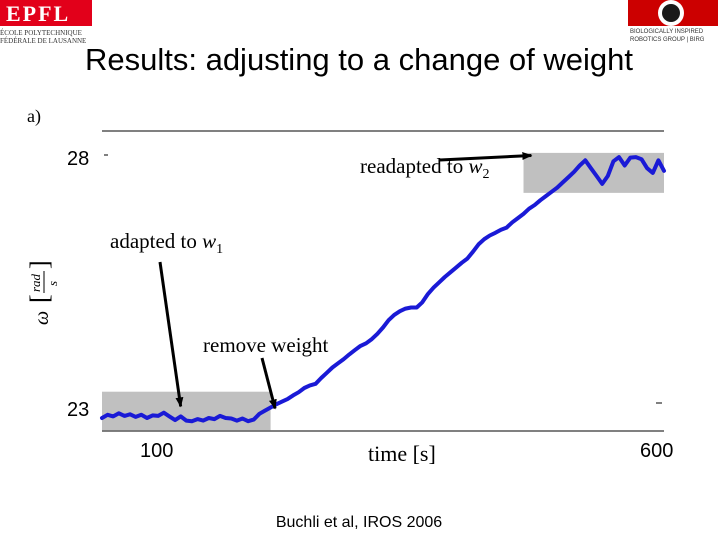 The width and height of the screenshot is (718, 539). I want to click on epfl-logo-mark: EPFL, so click(46, 13).